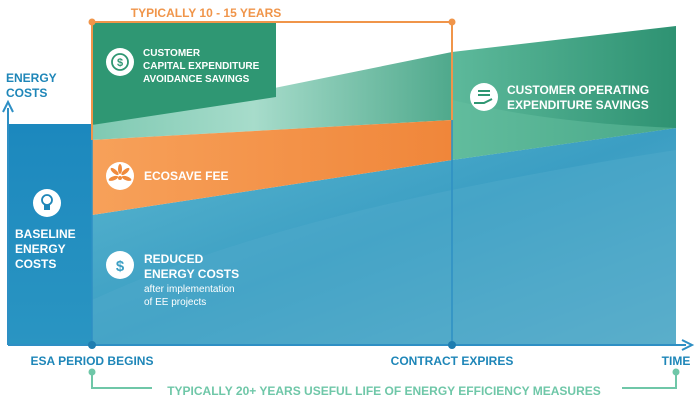 The width and height of the screenshot is (699, 418). What do you see at coordinates (564, 130) in the screenshot?
I see `opex-highlight` at bounding box center [564, 130].